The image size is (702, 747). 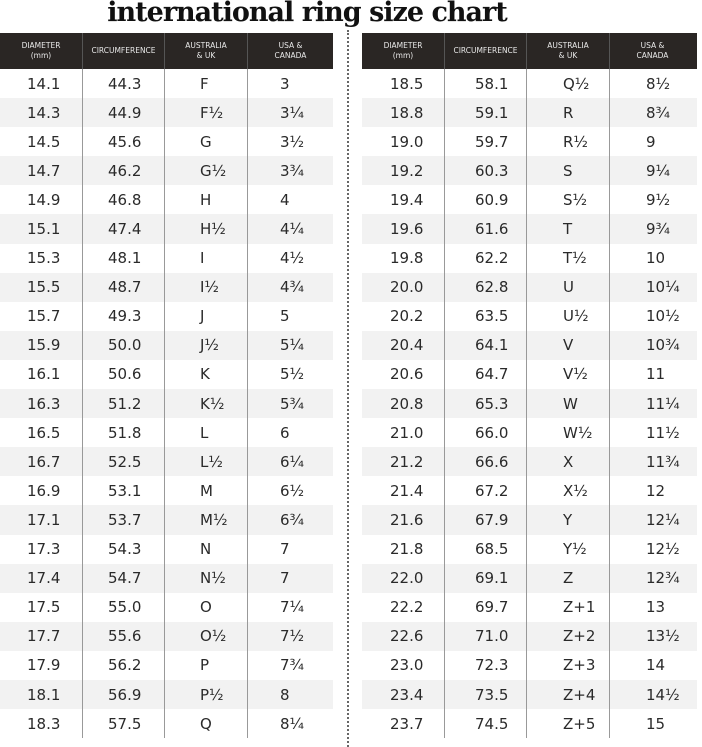 What do you see at coordinates (206, 549) in the screenshot?
I see `cell-australia-uk: N` at bounding box center [206, 549].